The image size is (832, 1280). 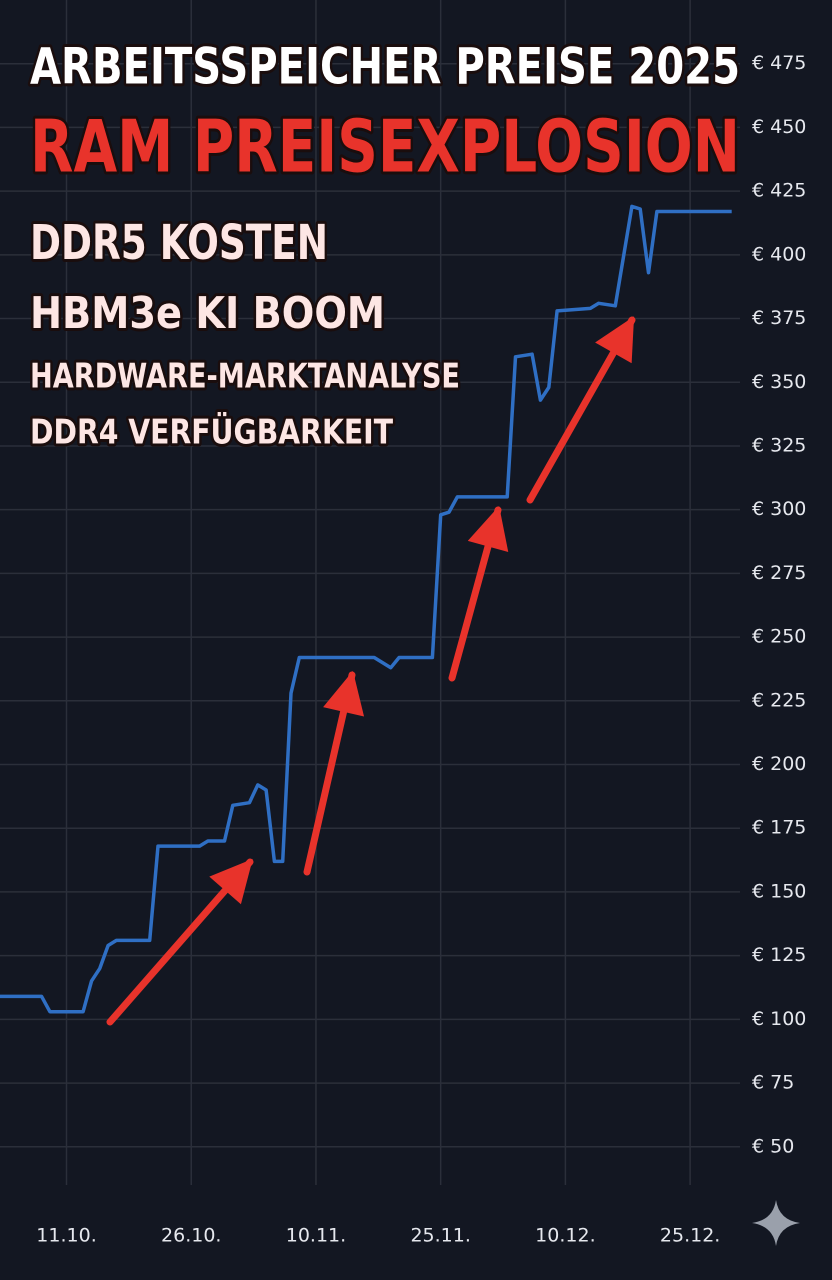 I want to click on x-tick-label: 25.11., so click(x=440, y=1236).